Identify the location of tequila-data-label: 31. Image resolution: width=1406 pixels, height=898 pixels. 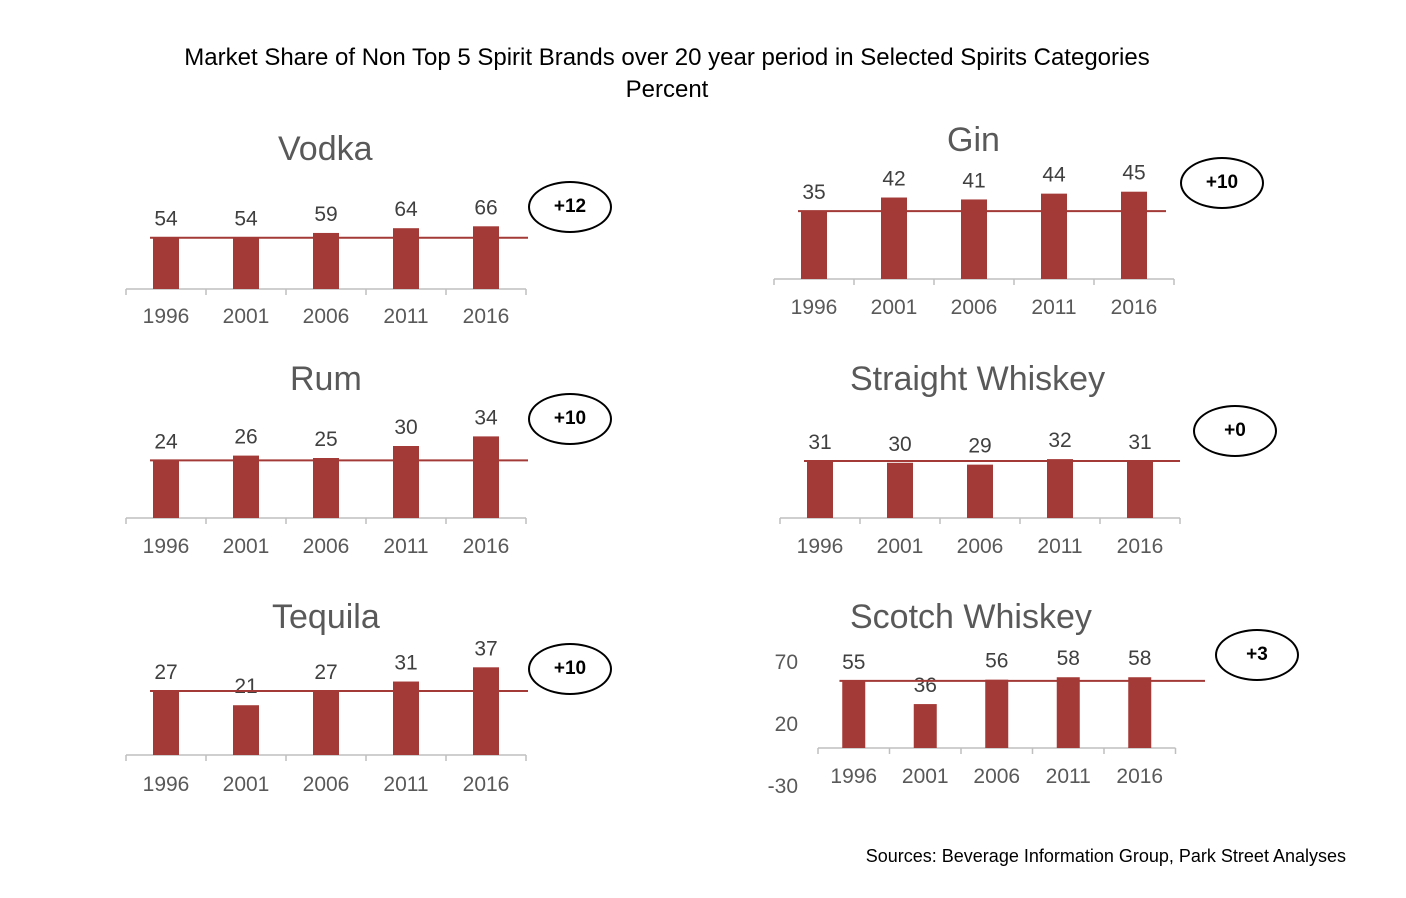
(405, 663).